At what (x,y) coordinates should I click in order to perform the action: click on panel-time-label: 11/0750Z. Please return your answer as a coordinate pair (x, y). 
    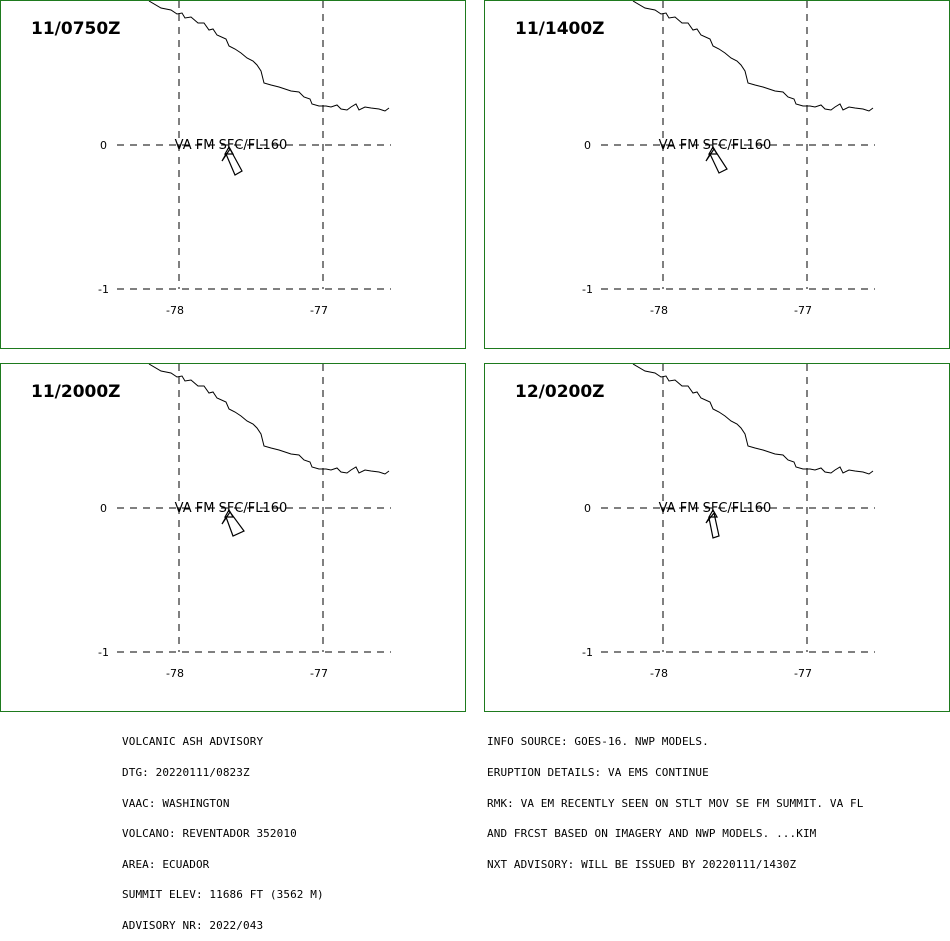
    Looking at the image, I should click on (76, 29).